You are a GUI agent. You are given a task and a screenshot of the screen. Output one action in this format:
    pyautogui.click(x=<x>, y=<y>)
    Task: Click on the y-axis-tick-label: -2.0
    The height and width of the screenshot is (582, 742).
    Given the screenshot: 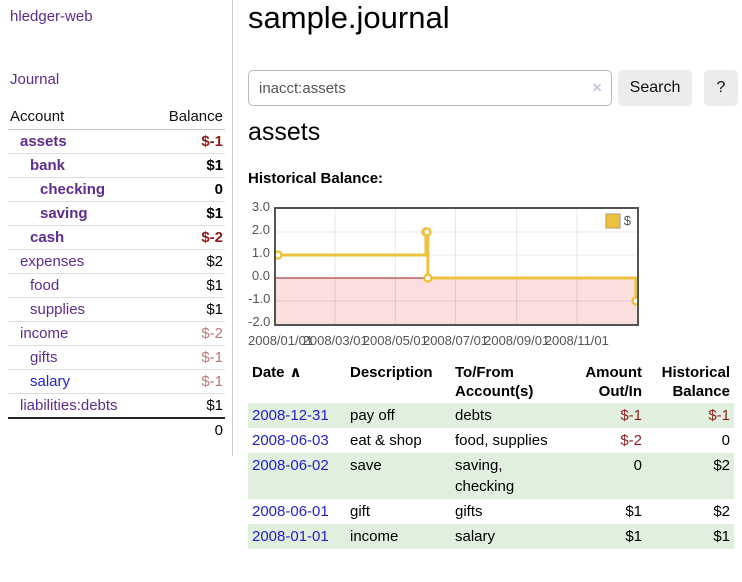 What is the action you would take?
    pyautogui.click(x=259, y=321)
    